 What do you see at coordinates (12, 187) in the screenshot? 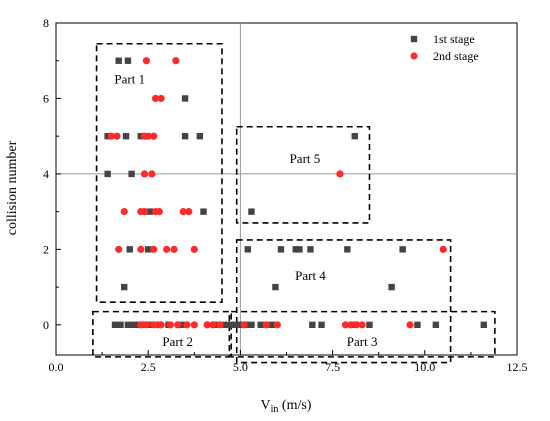
I see `y-axis-label: collision number` at bounding box center [12, 187].